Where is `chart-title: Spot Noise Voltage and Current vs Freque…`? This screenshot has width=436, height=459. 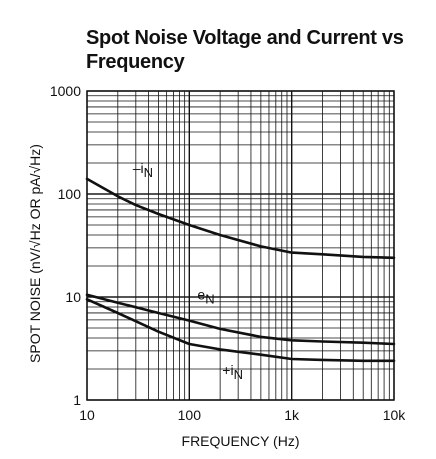 chart-title: Spot Noise Voltage and Current vs Freque… is located at coordinates (245, 50).